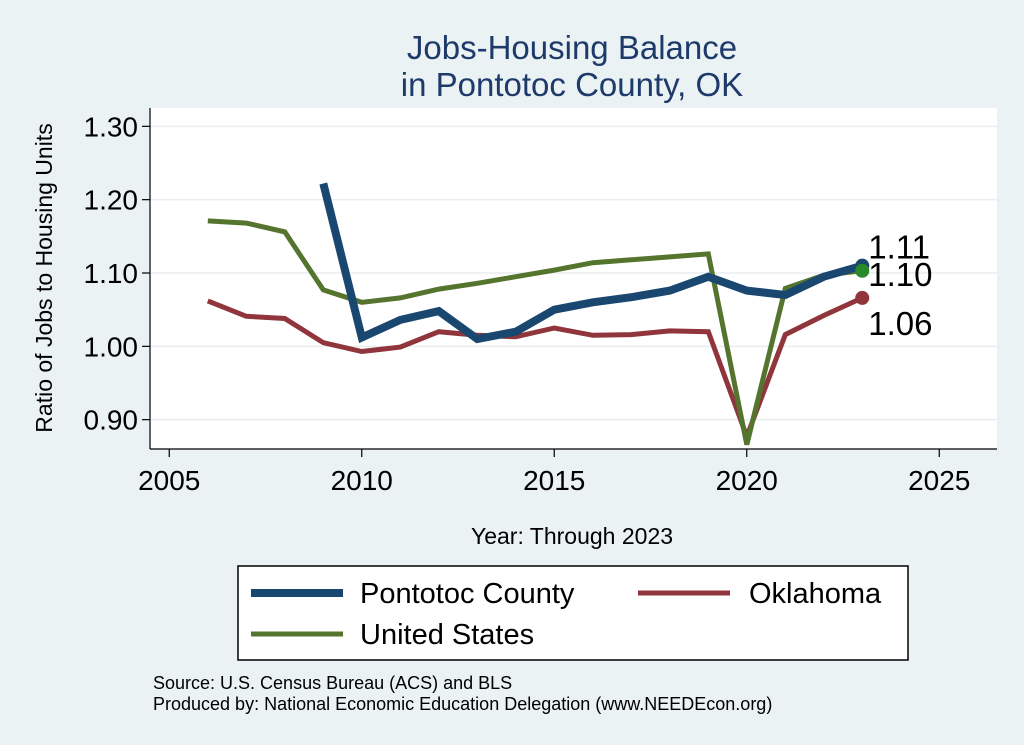 This screenshot has height=745, width=1024. Describe the element at coordinates (899, 247) in the screenshot. I see `endpoint-label: 1.11` at that location.